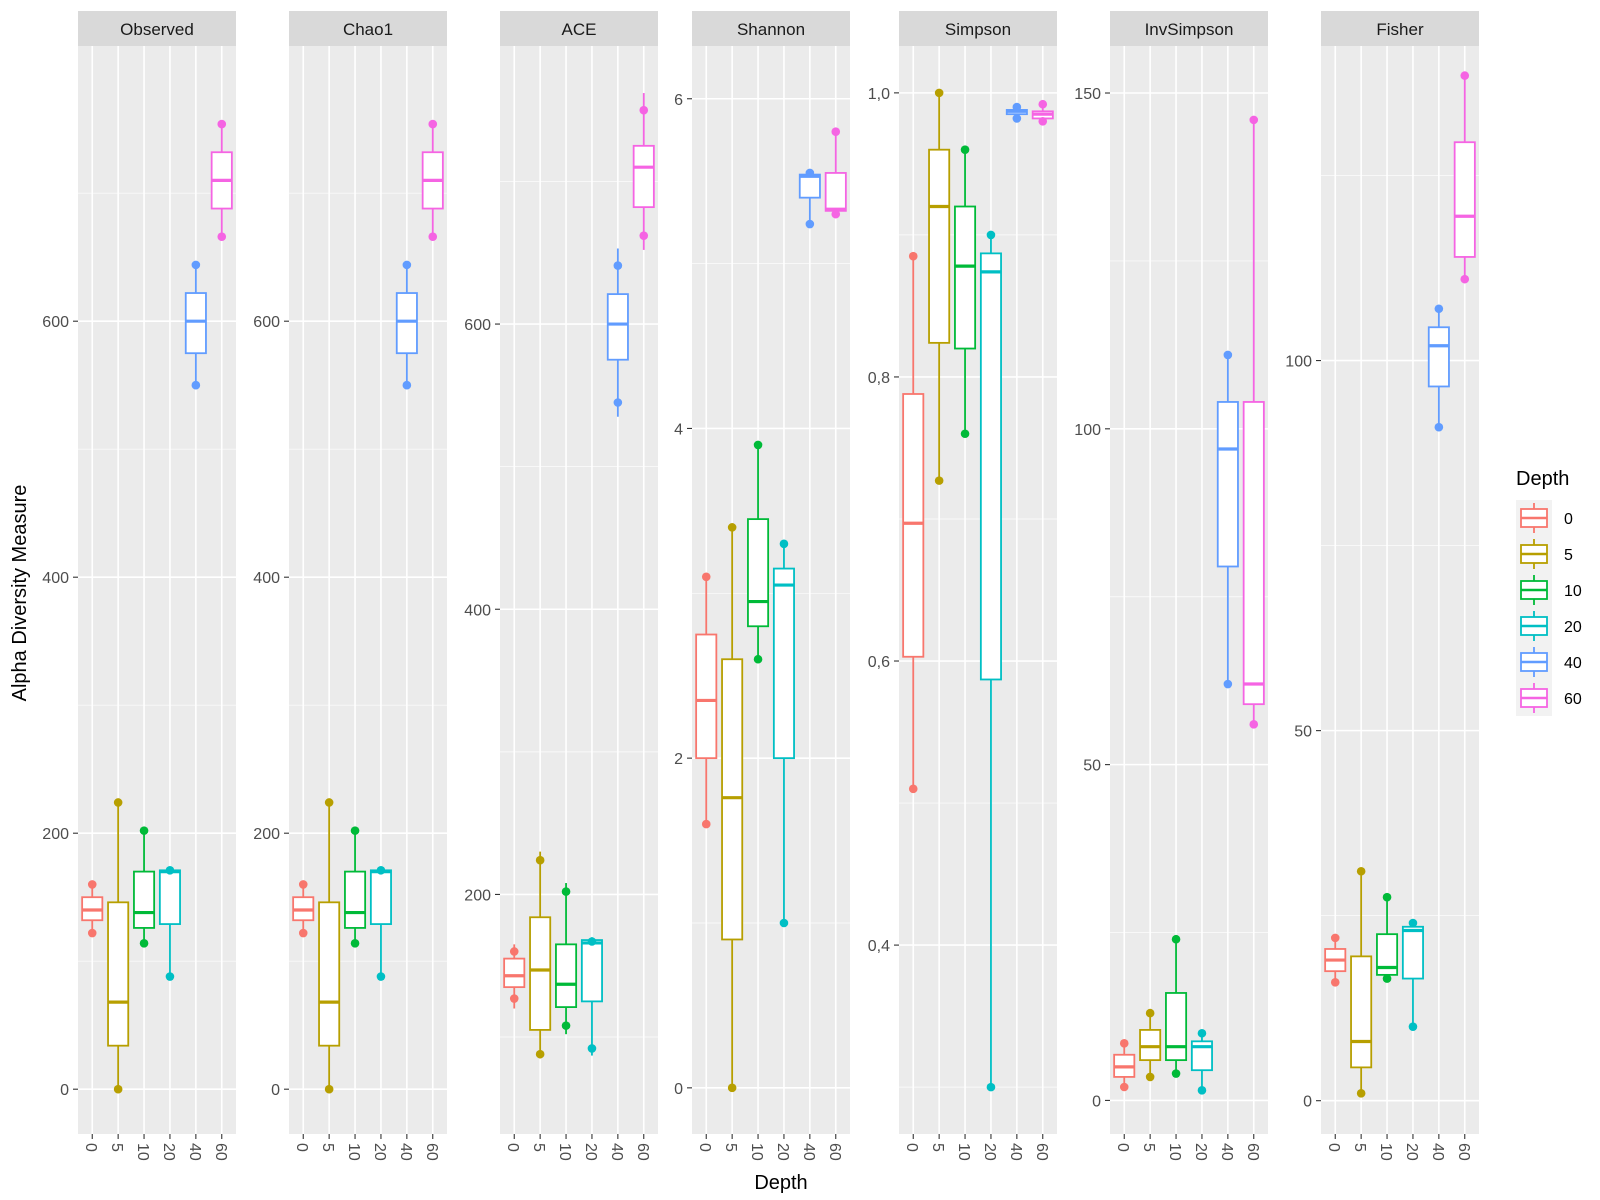 Image resolution: width=1600 pixels, height=1200 pixels. Describe the element at coordinates (1542, 479) in the screenshot. I see `legend-title: Depth` at that location.